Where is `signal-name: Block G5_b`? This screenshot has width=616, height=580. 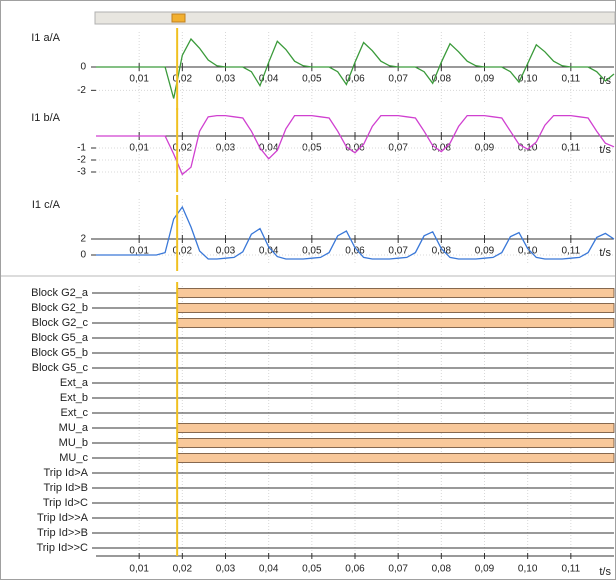 signal-name: Block G5_b is located at coordinates (59, 353).